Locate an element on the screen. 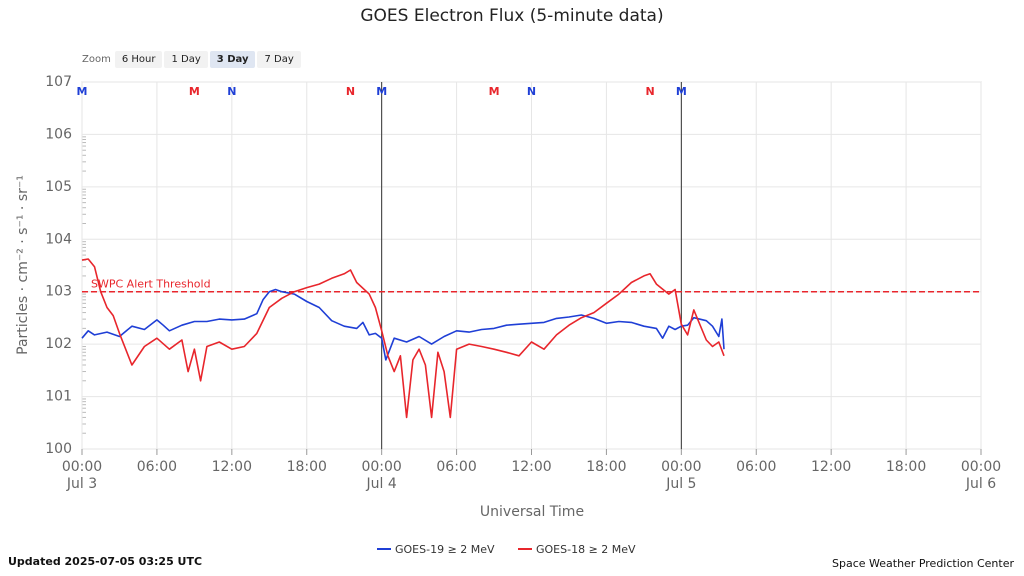  zoom-7-day-button: 7 Day is located at coordinates (279, 59).